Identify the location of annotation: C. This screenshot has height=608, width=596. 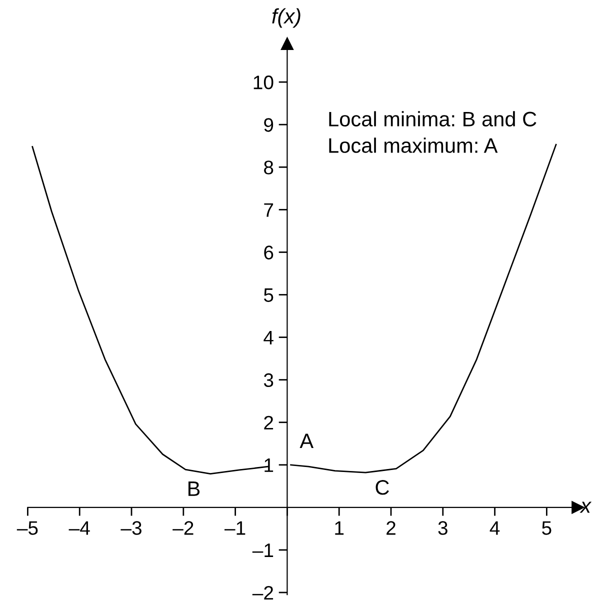
(382, 487).